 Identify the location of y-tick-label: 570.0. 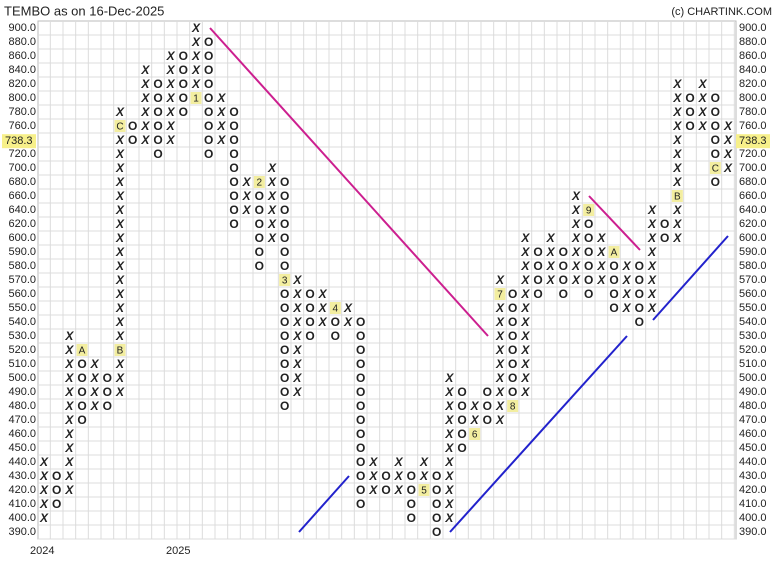
(22, 280).